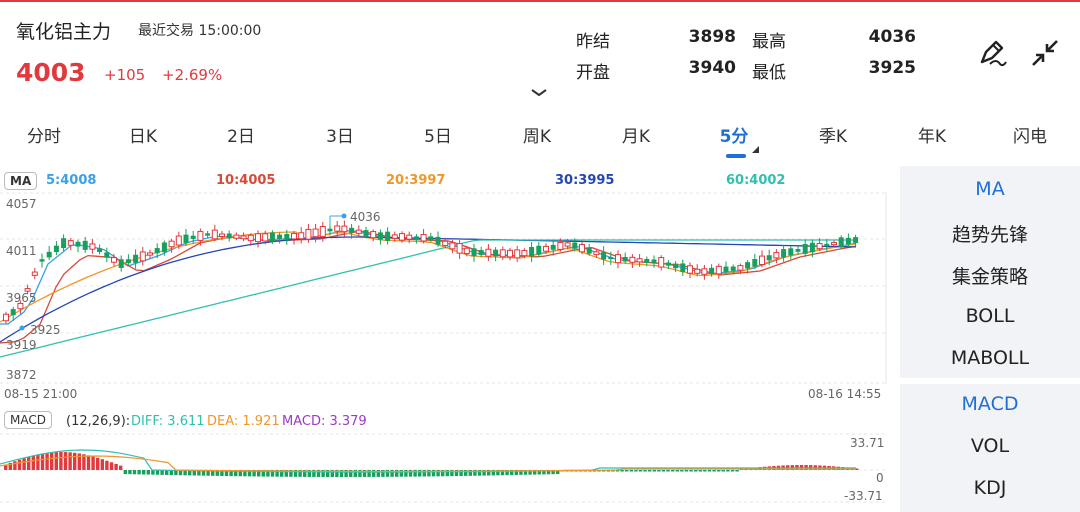 Image resolution: width=1080 pixels, height=512 pixels. I want to click on indicator-boll: BOLL, so click(990, 316).